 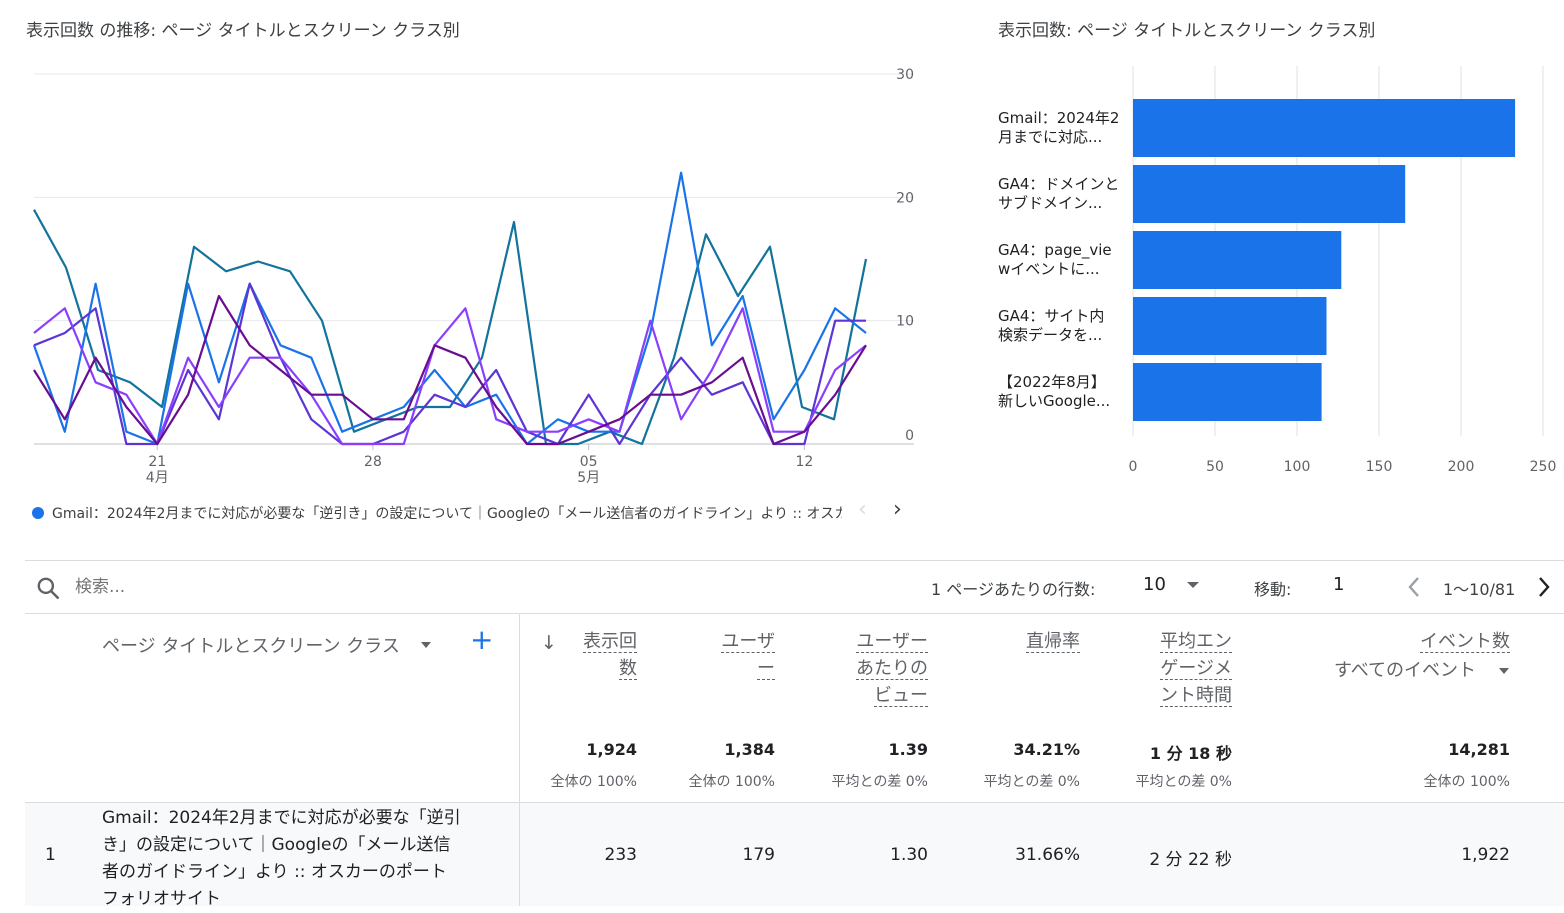 I want to click on row-title-line: フォリオサイト, so click(x=161, y=899).